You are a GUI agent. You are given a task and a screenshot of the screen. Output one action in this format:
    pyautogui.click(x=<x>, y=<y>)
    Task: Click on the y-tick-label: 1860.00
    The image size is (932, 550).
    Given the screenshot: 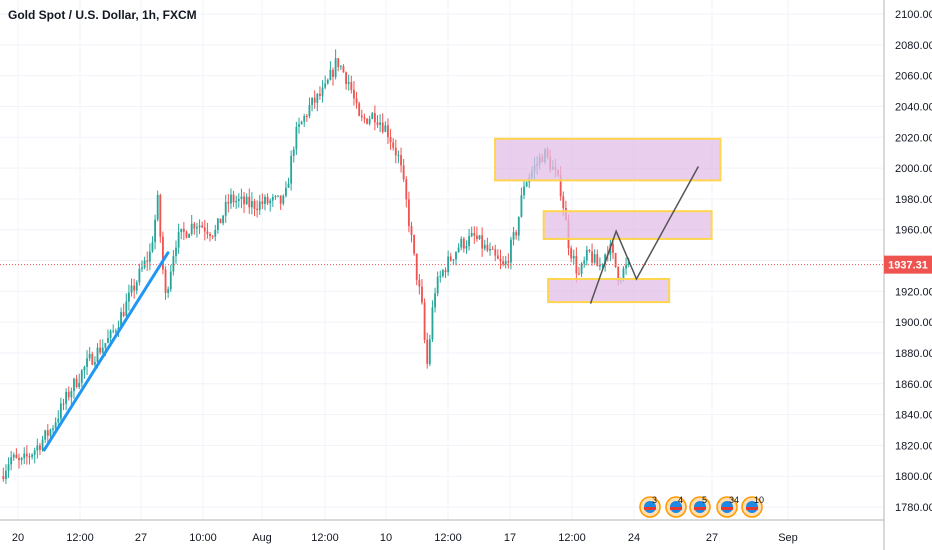 What is the action you would take?
    pyautogui.click(x=913, y=385)
    